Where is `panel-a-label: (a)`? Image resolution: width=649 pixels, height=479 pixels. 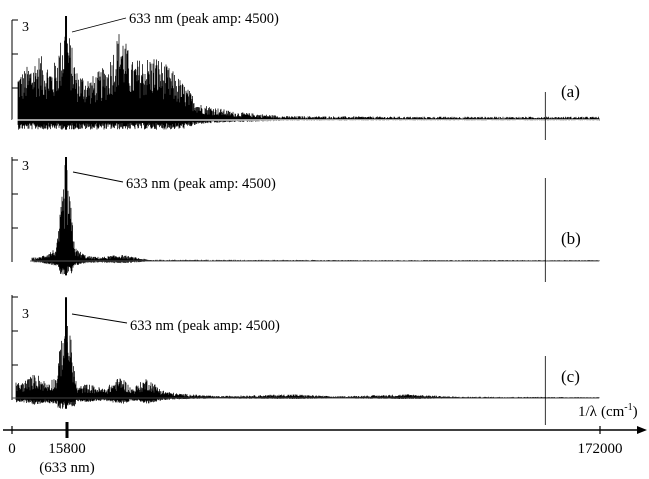 panel-a-label: (a) is located at coordinates (570, 91).